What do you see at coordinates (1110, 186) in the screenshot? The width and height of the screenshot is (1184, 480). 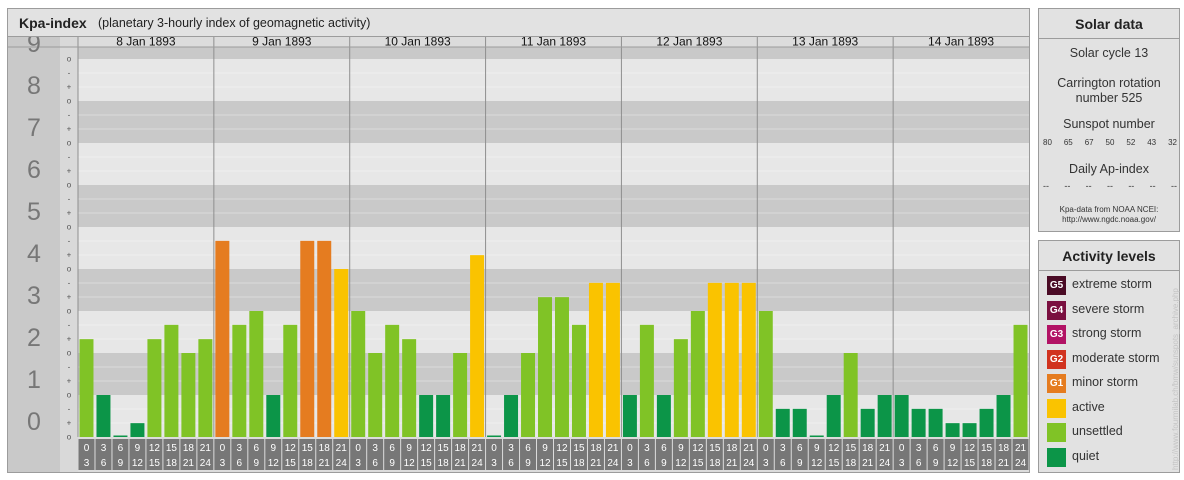 I see `ap-index-values: -- -- -- -- -- -- --` at bounding box center [1110, 186].